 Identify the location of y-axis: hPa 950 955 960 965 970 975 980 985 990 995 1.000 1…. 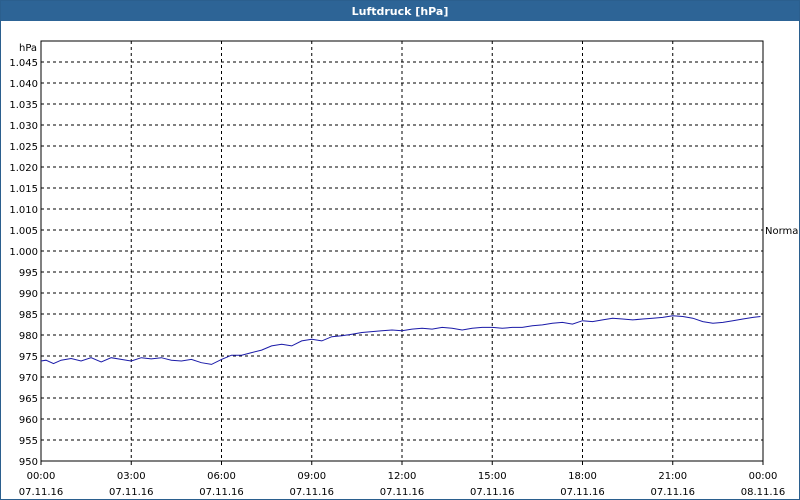
(23, 255).